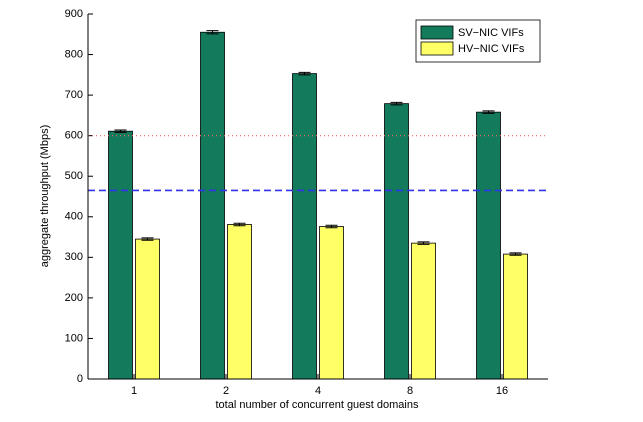  Describe the element at coordinates (74, 298) in the screenshot. I see `y-tick-label: 200` at that location.